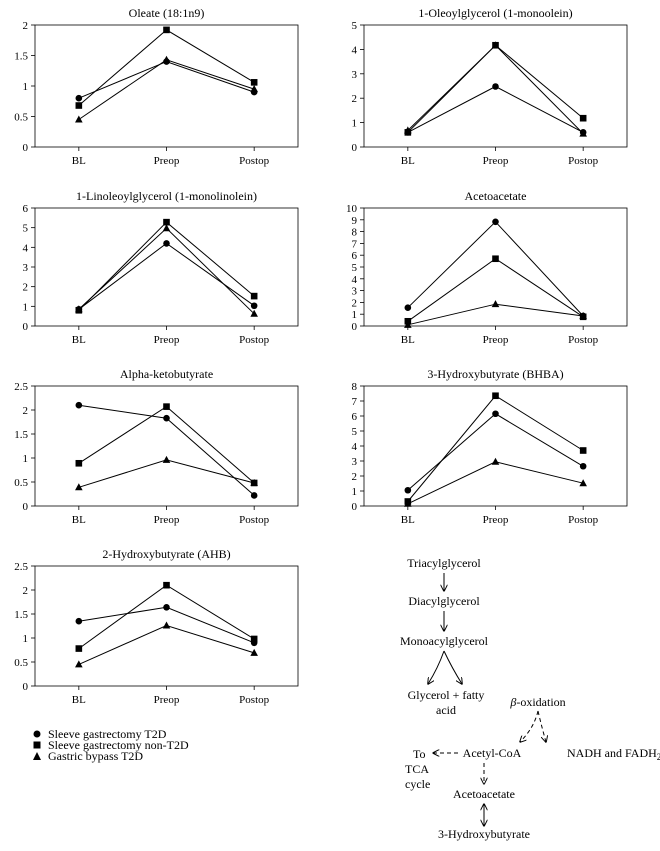 The image size is (660, 851). I want to click on legend-item-bypass-t2d: Gastric bypass T2D, so click(88, 756).